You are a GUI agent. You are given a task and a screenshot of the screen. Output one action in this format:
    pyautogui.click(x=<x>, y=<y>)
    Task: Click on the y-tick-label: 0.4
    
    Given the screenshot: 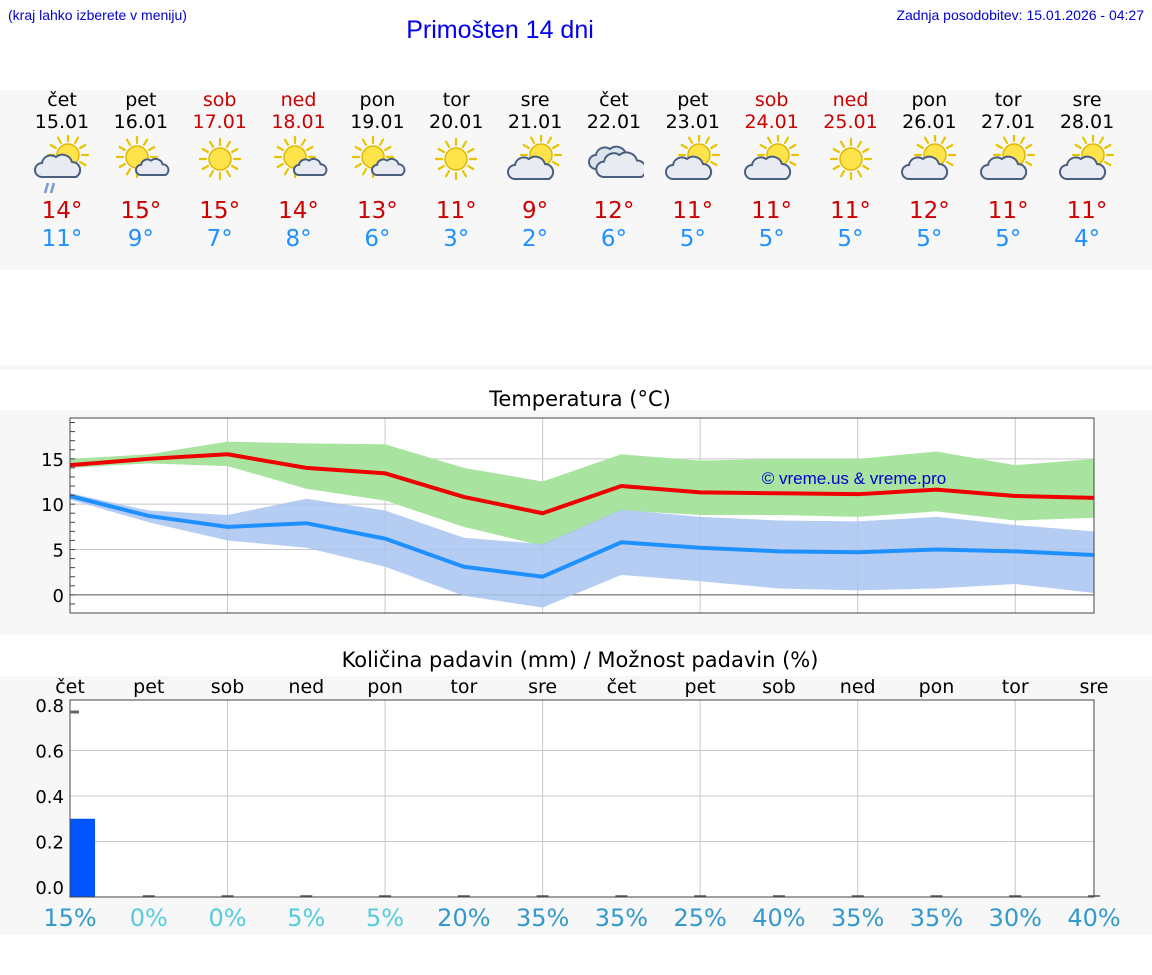 What is the action you would take?
    pyautogui.click(x=49, y=797)
    